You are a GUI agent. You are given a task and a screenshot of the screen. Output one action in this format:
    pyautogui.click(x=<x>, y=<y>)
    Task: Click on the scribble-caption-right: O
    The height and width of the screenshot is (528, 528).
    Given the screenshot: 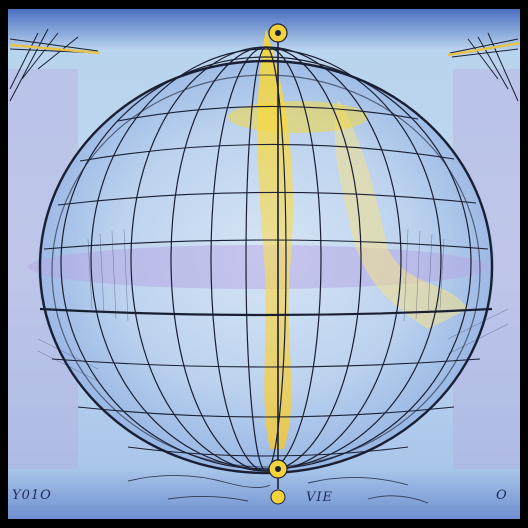 What is the action you would take?
    pyautogui.click(x=502, y=495)
    